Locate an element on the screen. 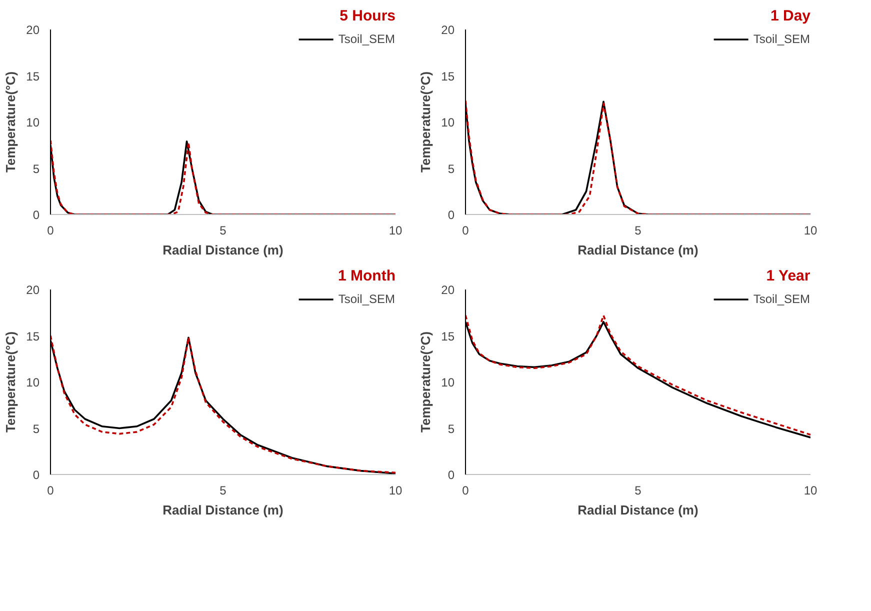  chart-title: 1 Month is located at coordinates (367, 276).